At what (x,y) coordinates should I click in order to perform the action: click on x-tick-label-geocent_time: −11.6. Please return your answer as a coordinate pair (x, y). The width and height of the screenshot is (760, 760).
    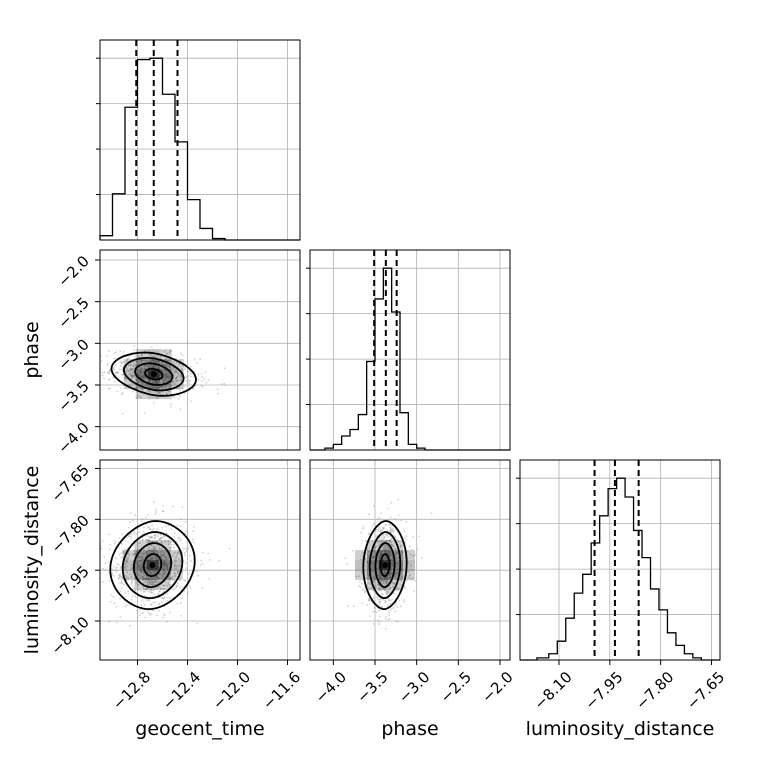
    Looking at the image, I should click on (281, 690).